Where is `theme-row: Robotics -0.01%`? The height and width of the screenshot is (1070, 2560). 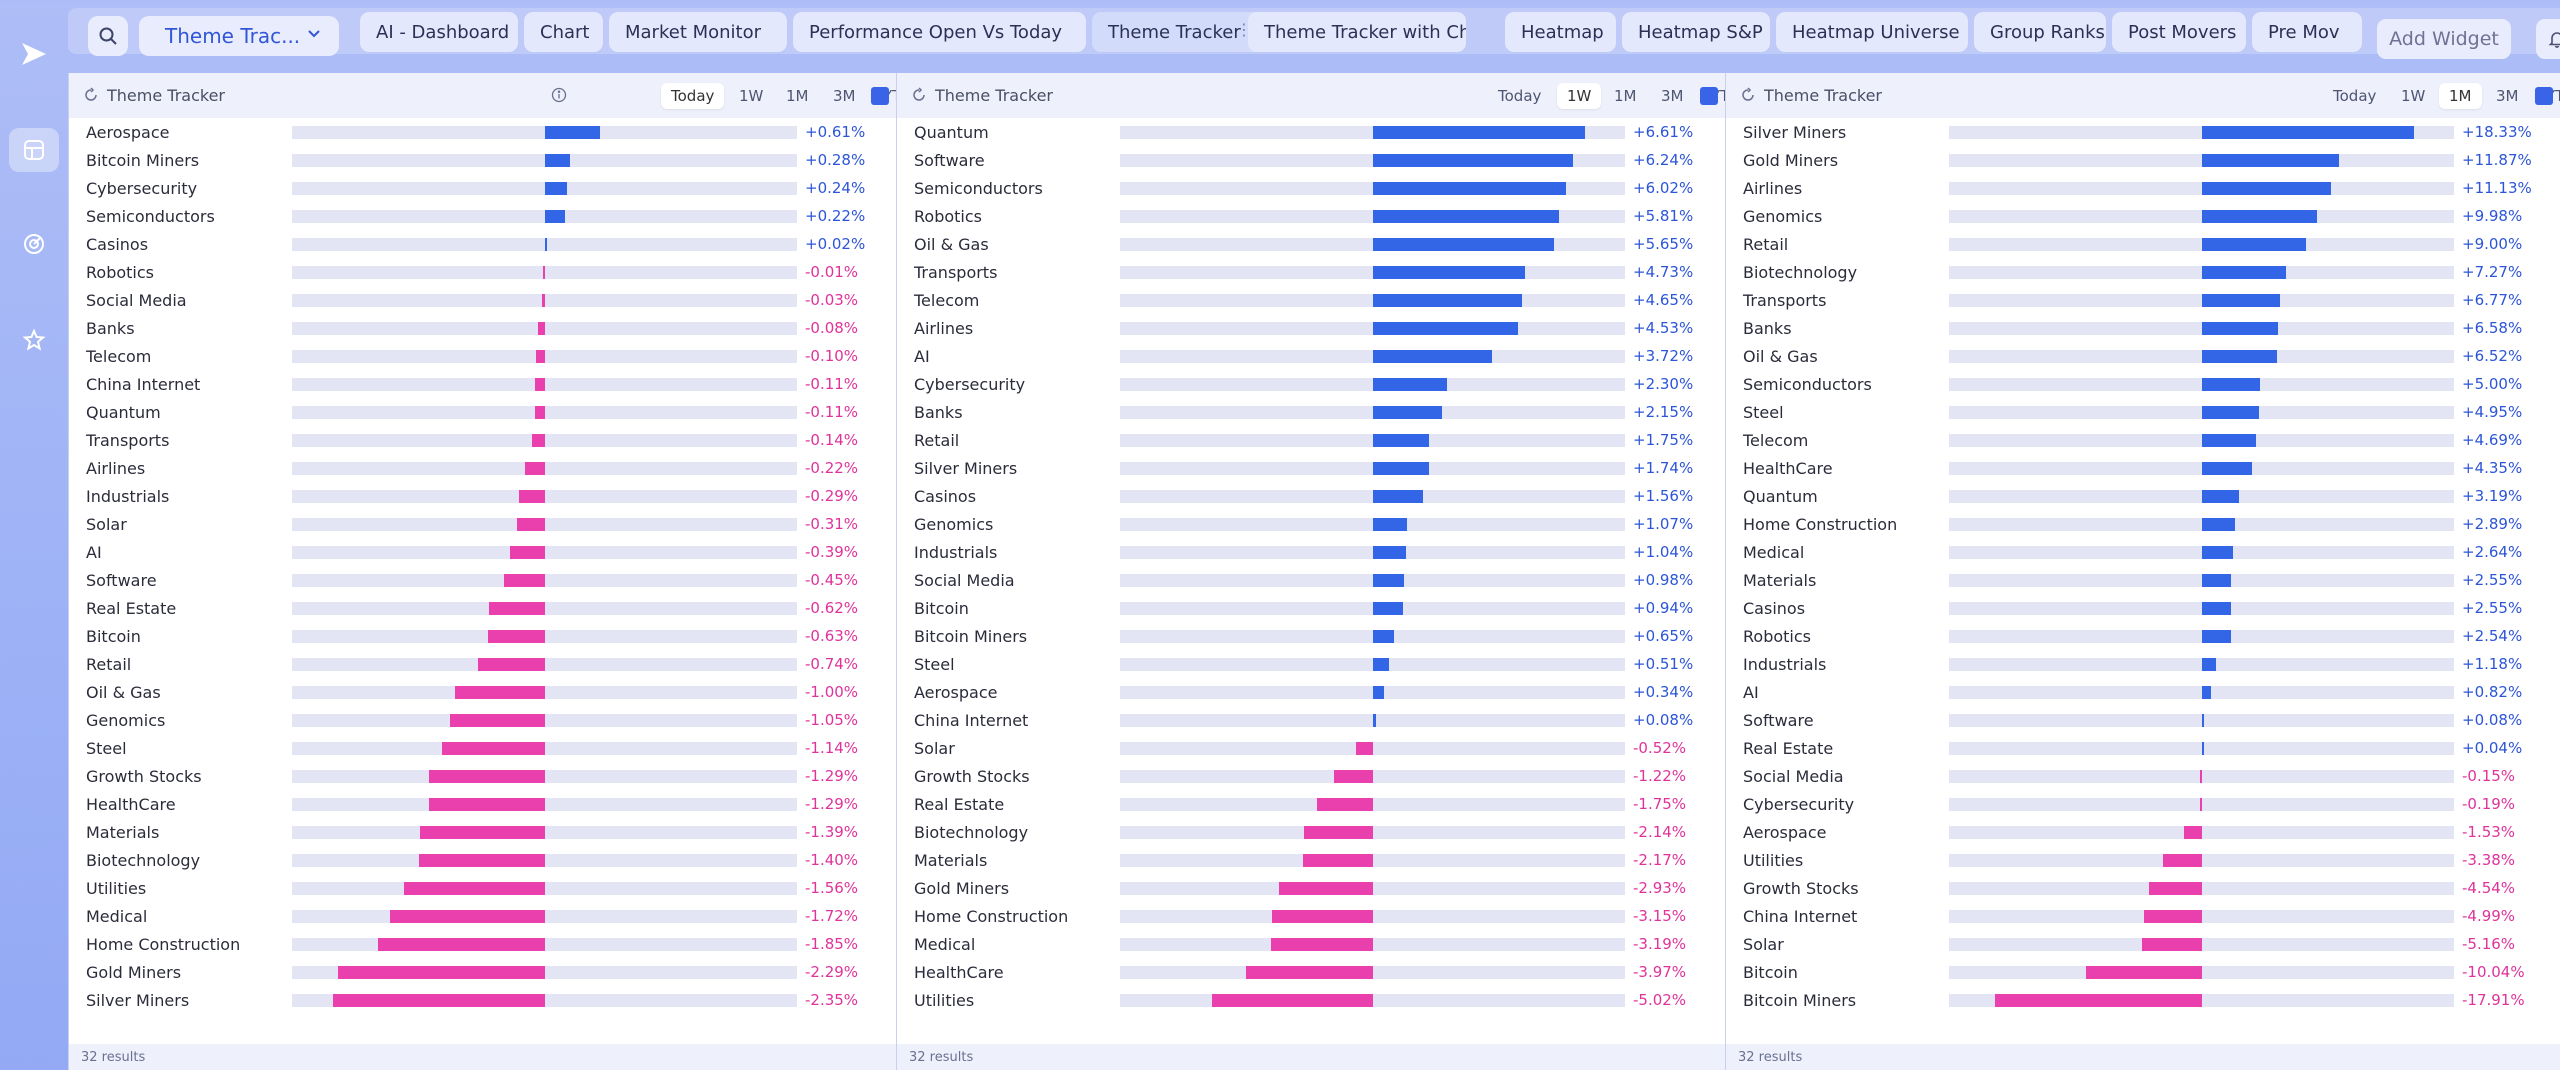
theme-row: Robotics -0.01% is located at coordinates (483, 273).